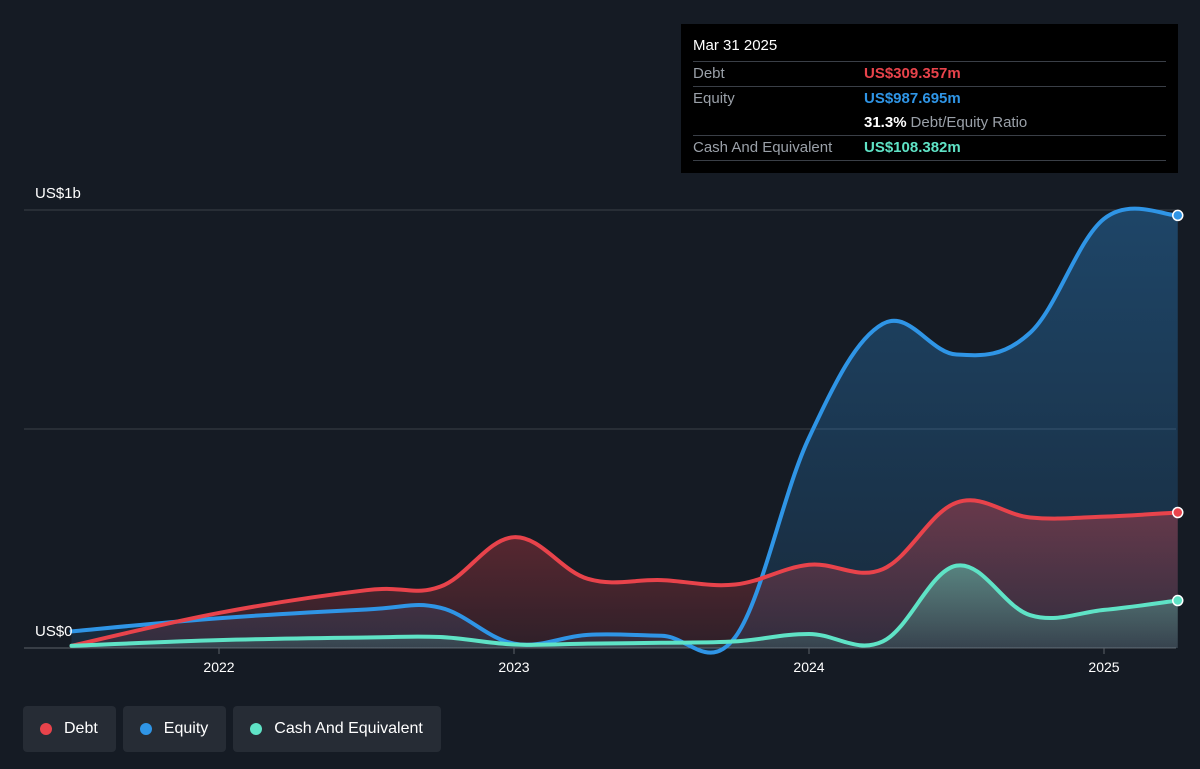  I want to click on legend-label-debt: Debt, so click(81, 728).